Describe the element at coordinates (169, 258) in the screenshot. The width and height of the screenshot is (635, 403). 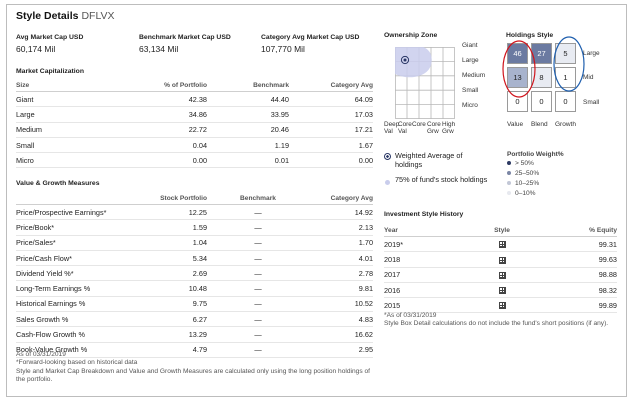
I see `portfolio-cell: 5.34` at that location.